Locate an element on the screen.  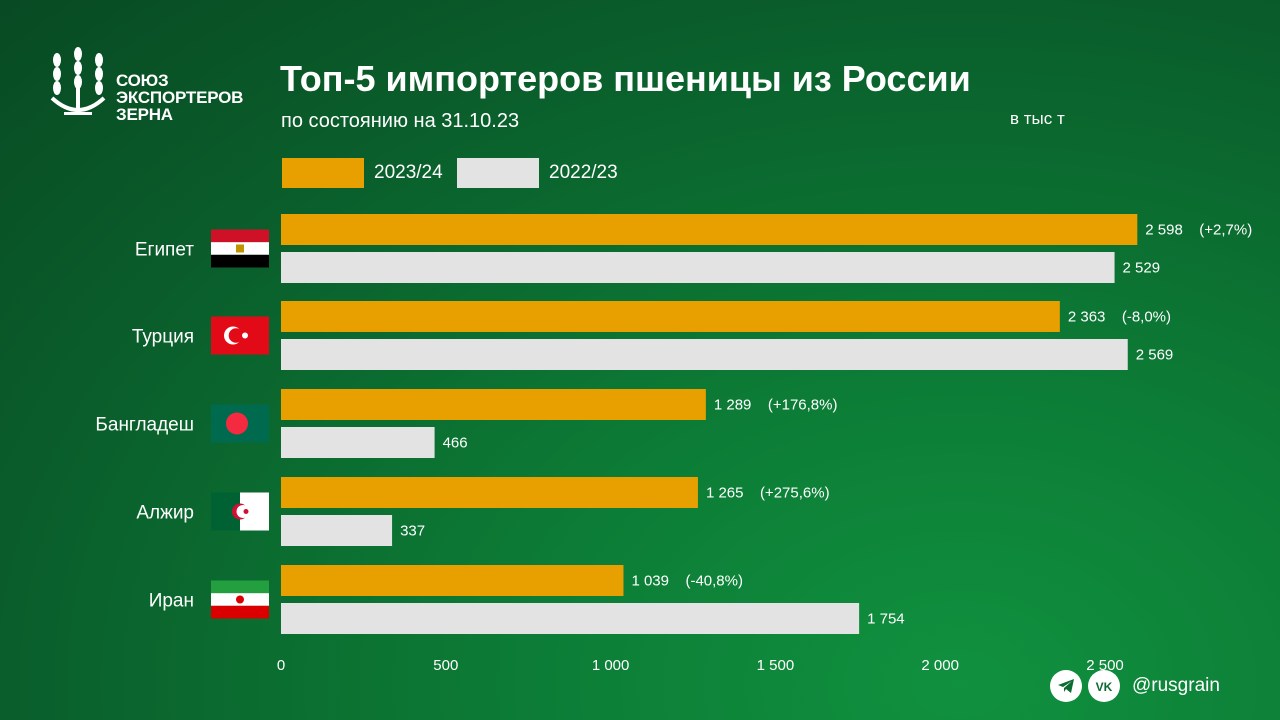
legend-item-2023: 2023/24 is located at coordinates (362, 173).